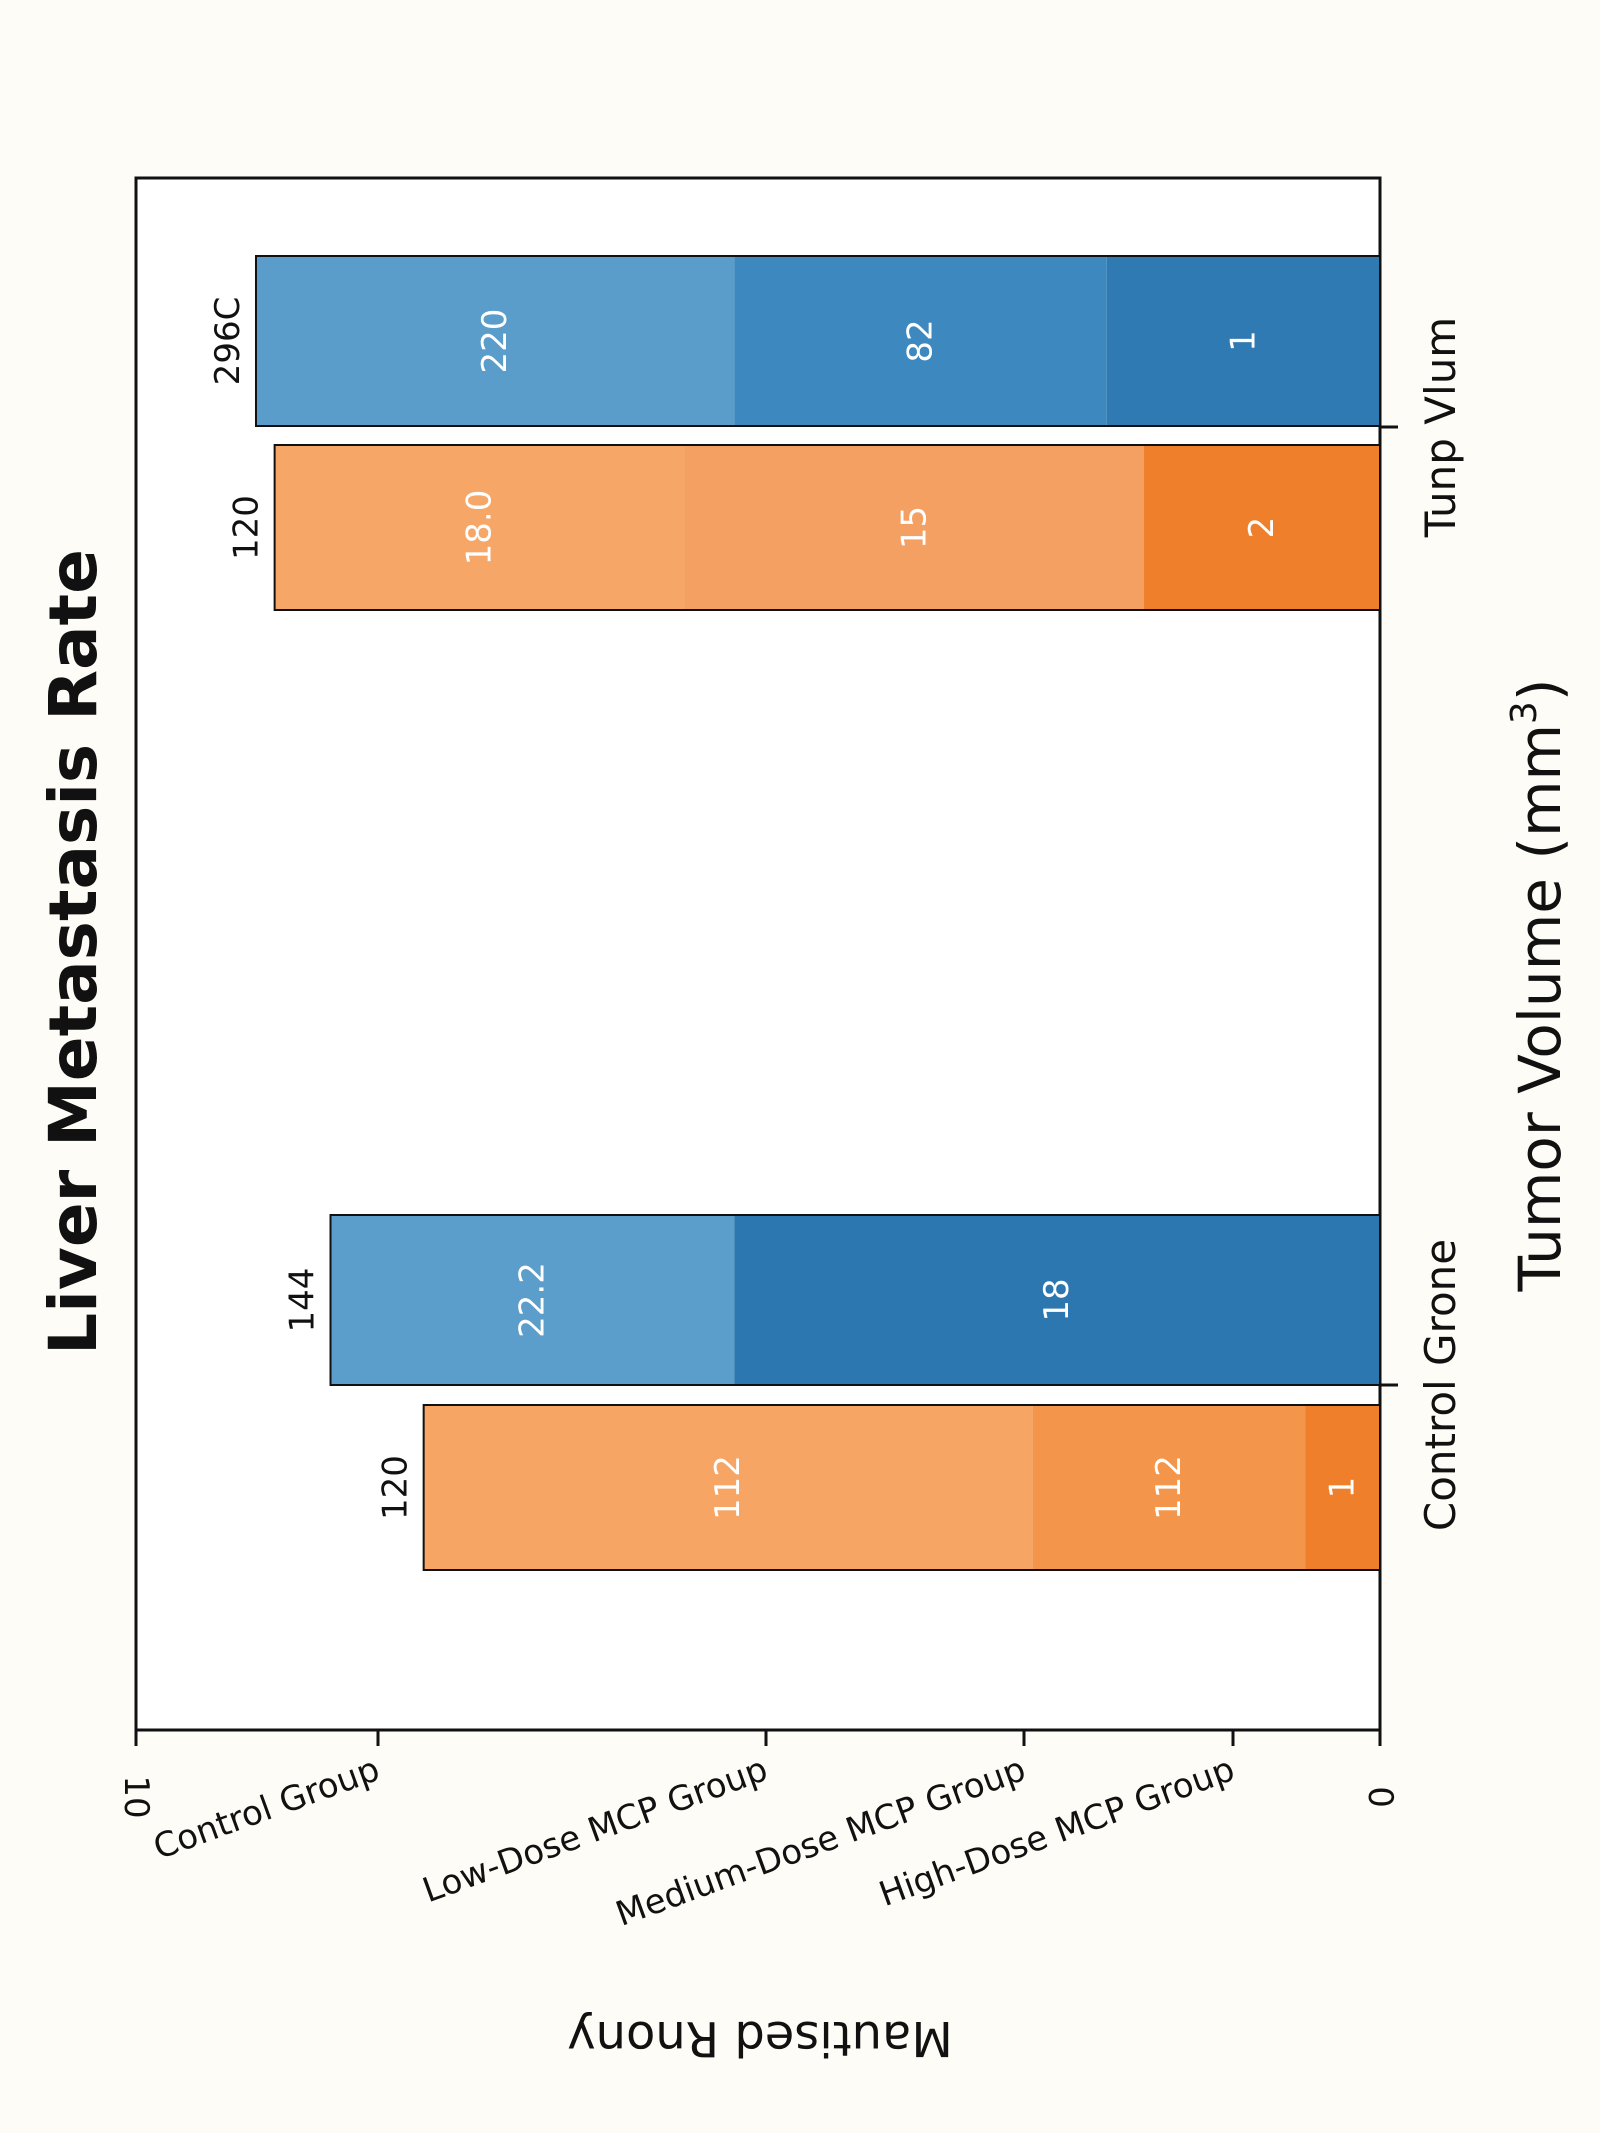  What do you see at coordinates (821, 1842) in the screenshot?
I see `x-tick-label: Medium-Dose MCP Group` at bounding box center [821, 1842].